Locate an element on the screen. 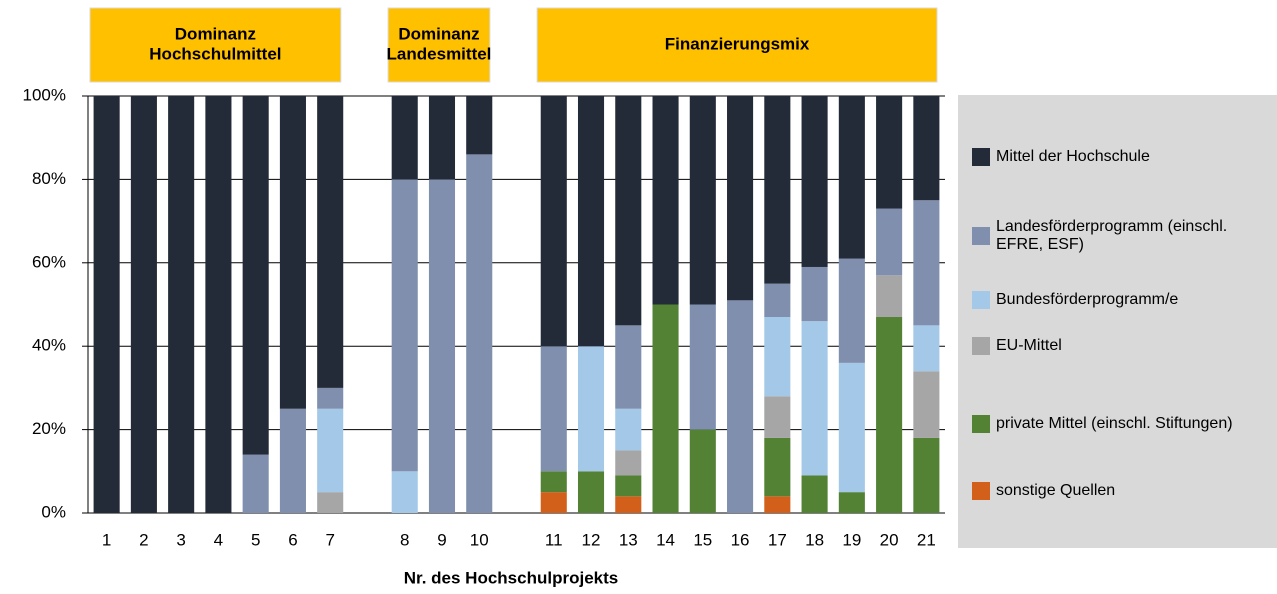 The width and height of the screenshot is (1277, 594). x-tick-label: 6 is located at coordinates (292, 539).